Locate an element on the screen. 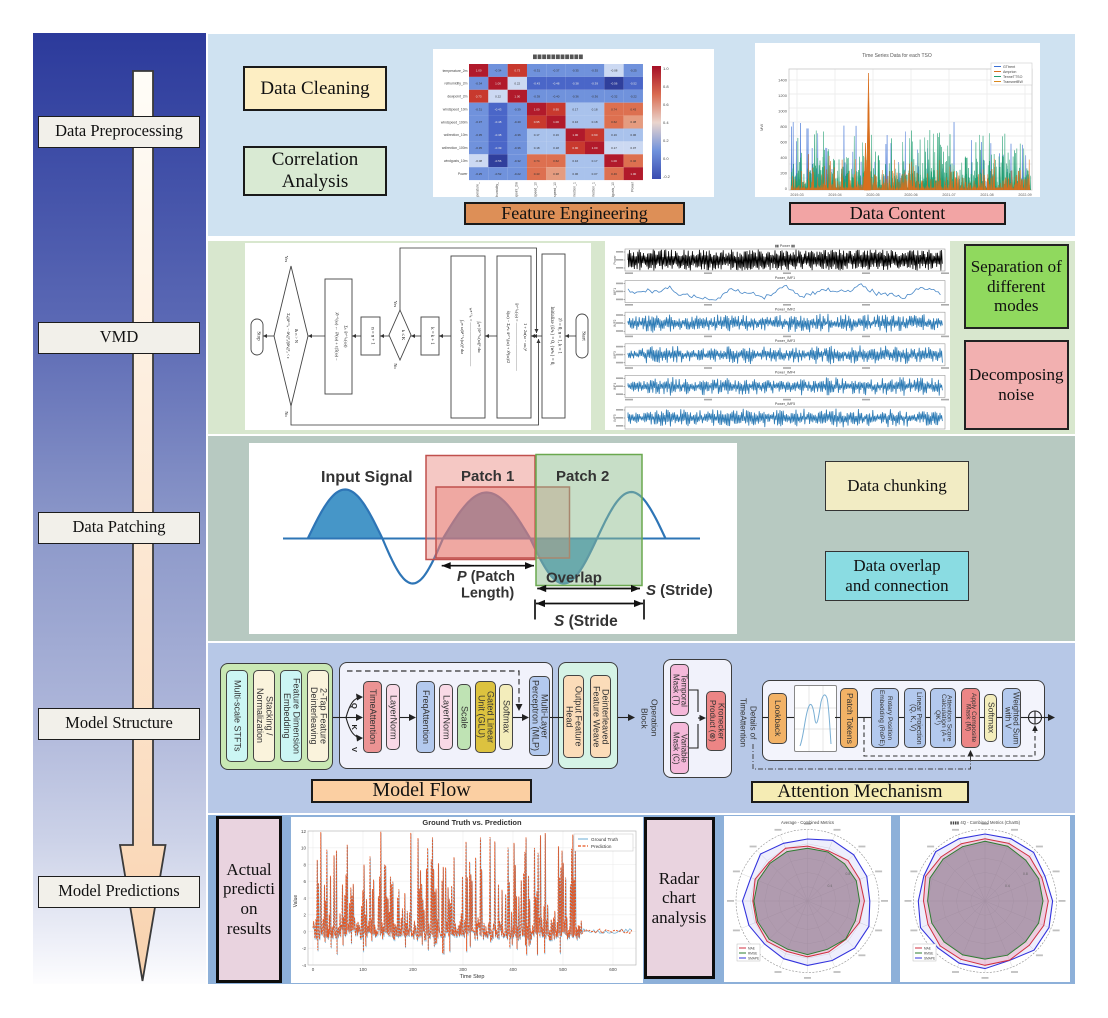 The width and height of the screenshot is (1108, 1018). svg-text: 1000 is located at coordinates (783, 111).